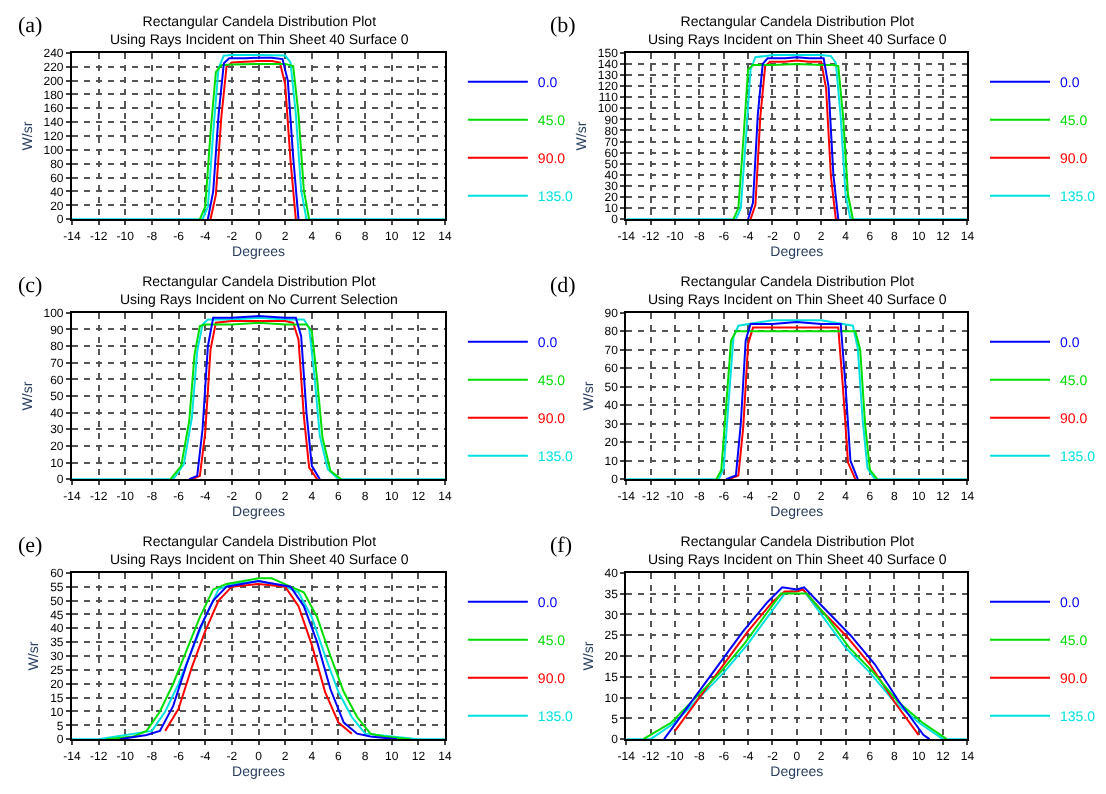  Describe the element at coordinates (31, 26) in the screenshot. I see `text: (a)` at that location.